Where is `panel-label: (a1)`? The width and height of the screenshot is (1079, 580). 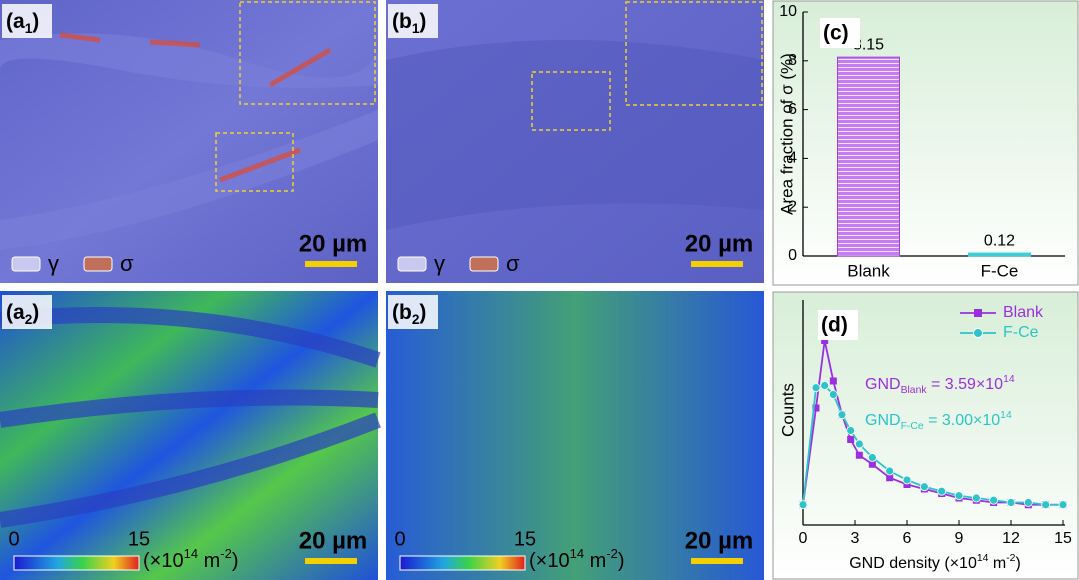 panel-label: (a1) is located at coordinates (22, 23).